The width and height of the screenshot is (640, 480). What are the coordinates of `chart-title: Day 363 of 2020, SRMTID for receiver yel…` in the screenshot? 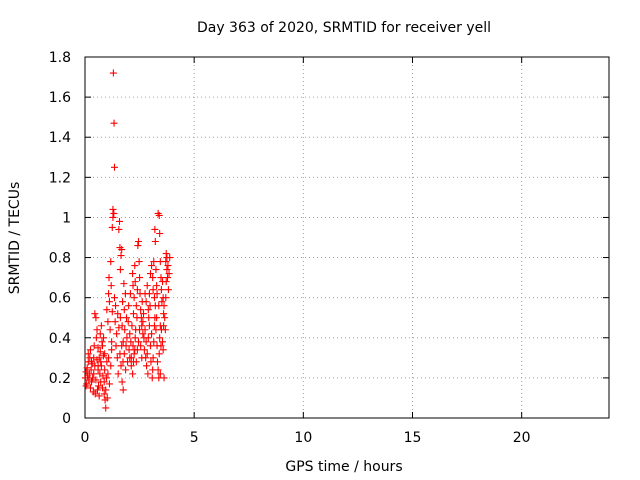 It's located at (344, 28).